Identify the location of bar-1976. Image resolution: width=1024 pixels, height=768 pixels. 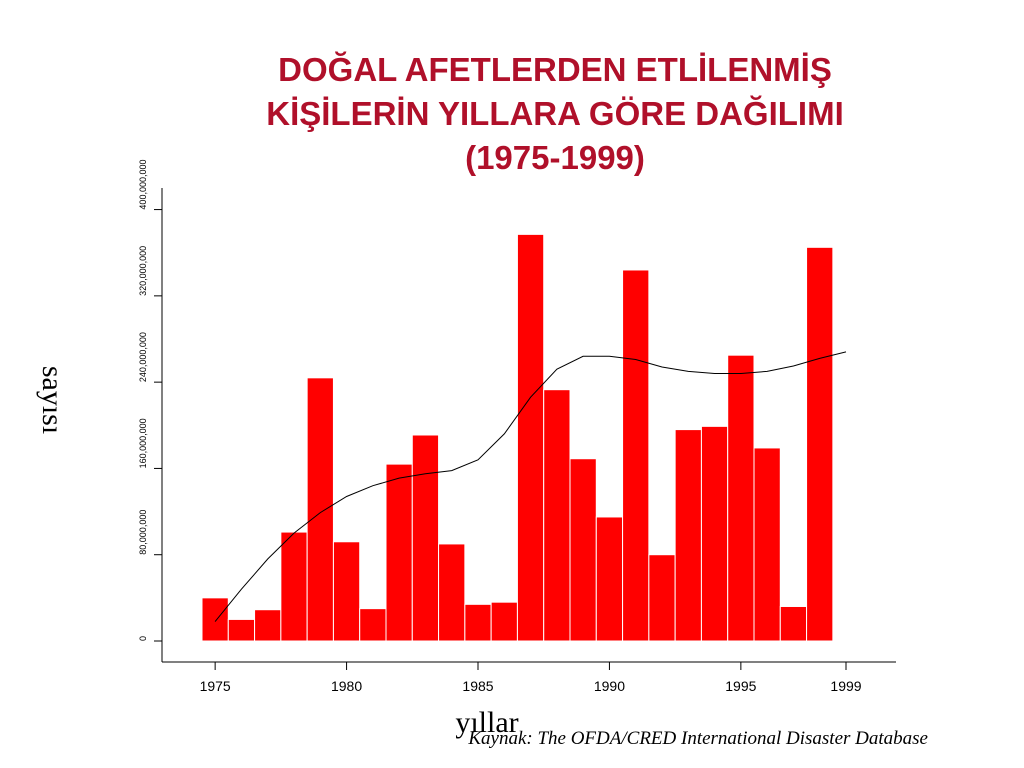
(241, 630).